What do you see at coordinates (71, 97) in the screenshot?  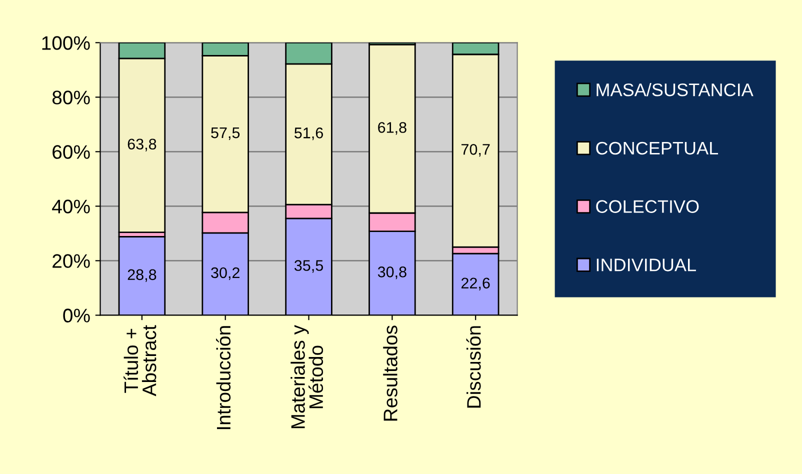 I see `y-tick-label: 80%` at bounding box center [71, 97].